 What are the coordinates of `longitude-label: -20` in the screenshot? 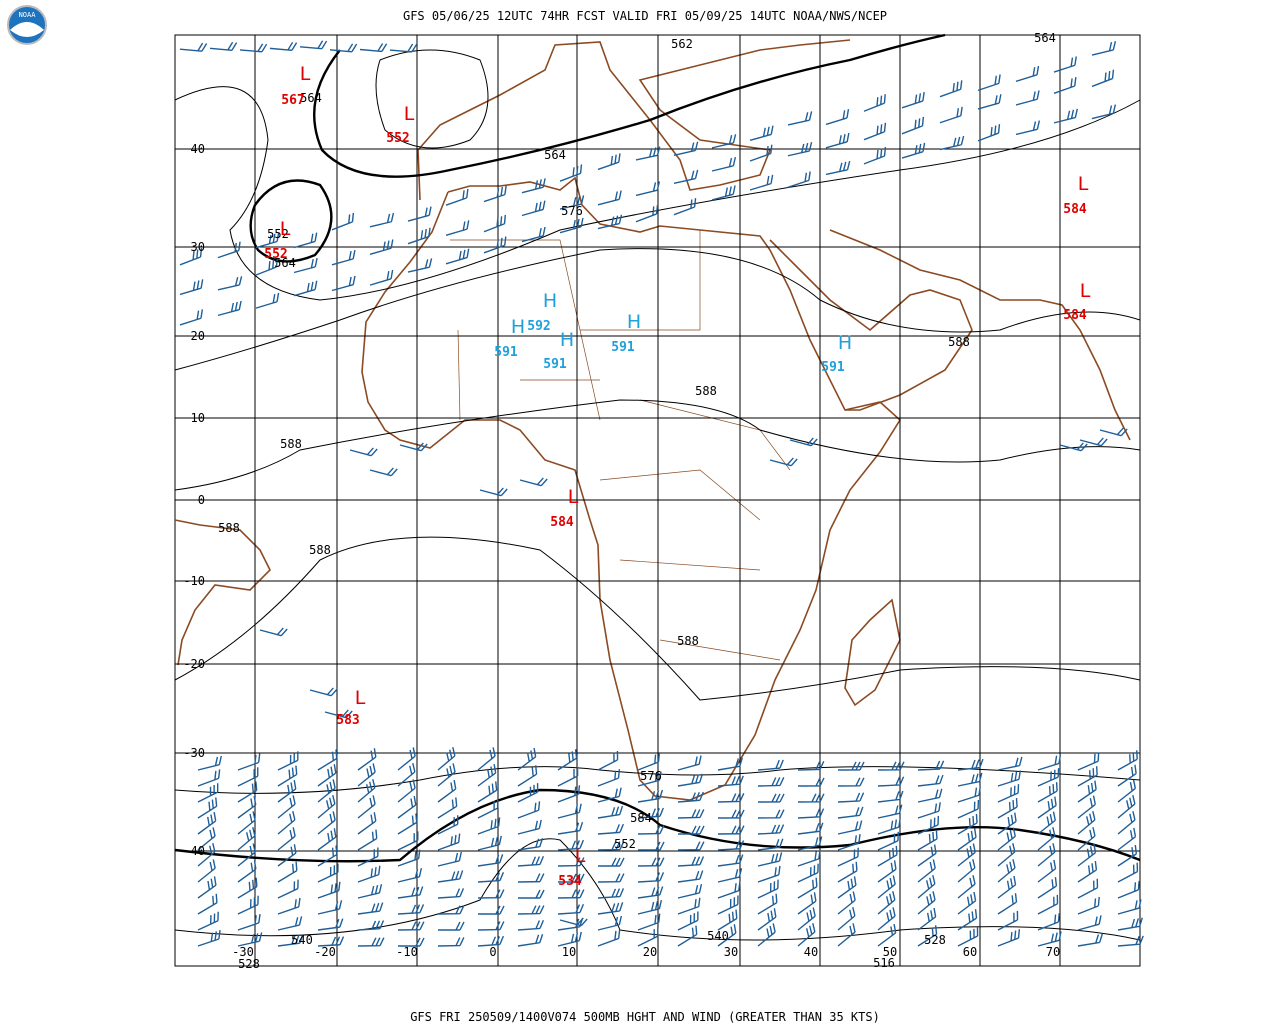 It's located at (325, 952).